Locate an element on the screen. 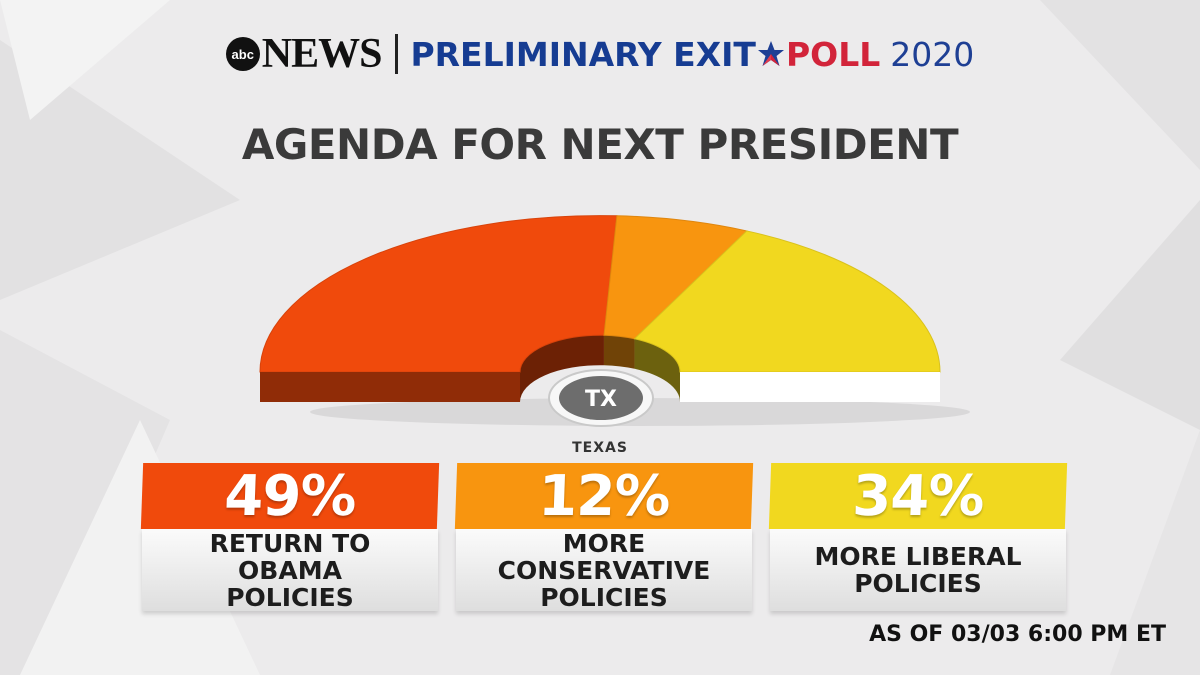  result-label-line: OBAMA is located at coordinates (290, 570).